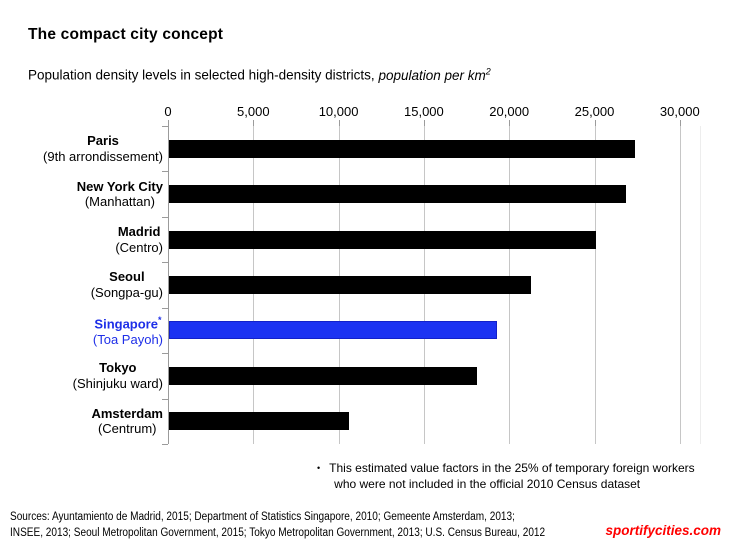 This screenshot has height=548, width=730. What do you see at coordinates (127, 429) in the screenshot?
I see `category-district: (Centrum)` at bounding box center [127, 429].